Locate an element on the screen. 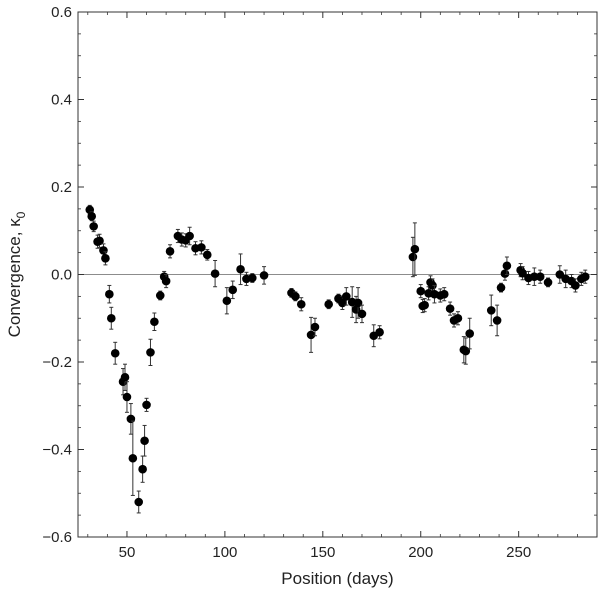 Image resolution: width=600 pixels, height=595 pixels. y-tick-label: −0.2 is located at coordinates (57, 362).